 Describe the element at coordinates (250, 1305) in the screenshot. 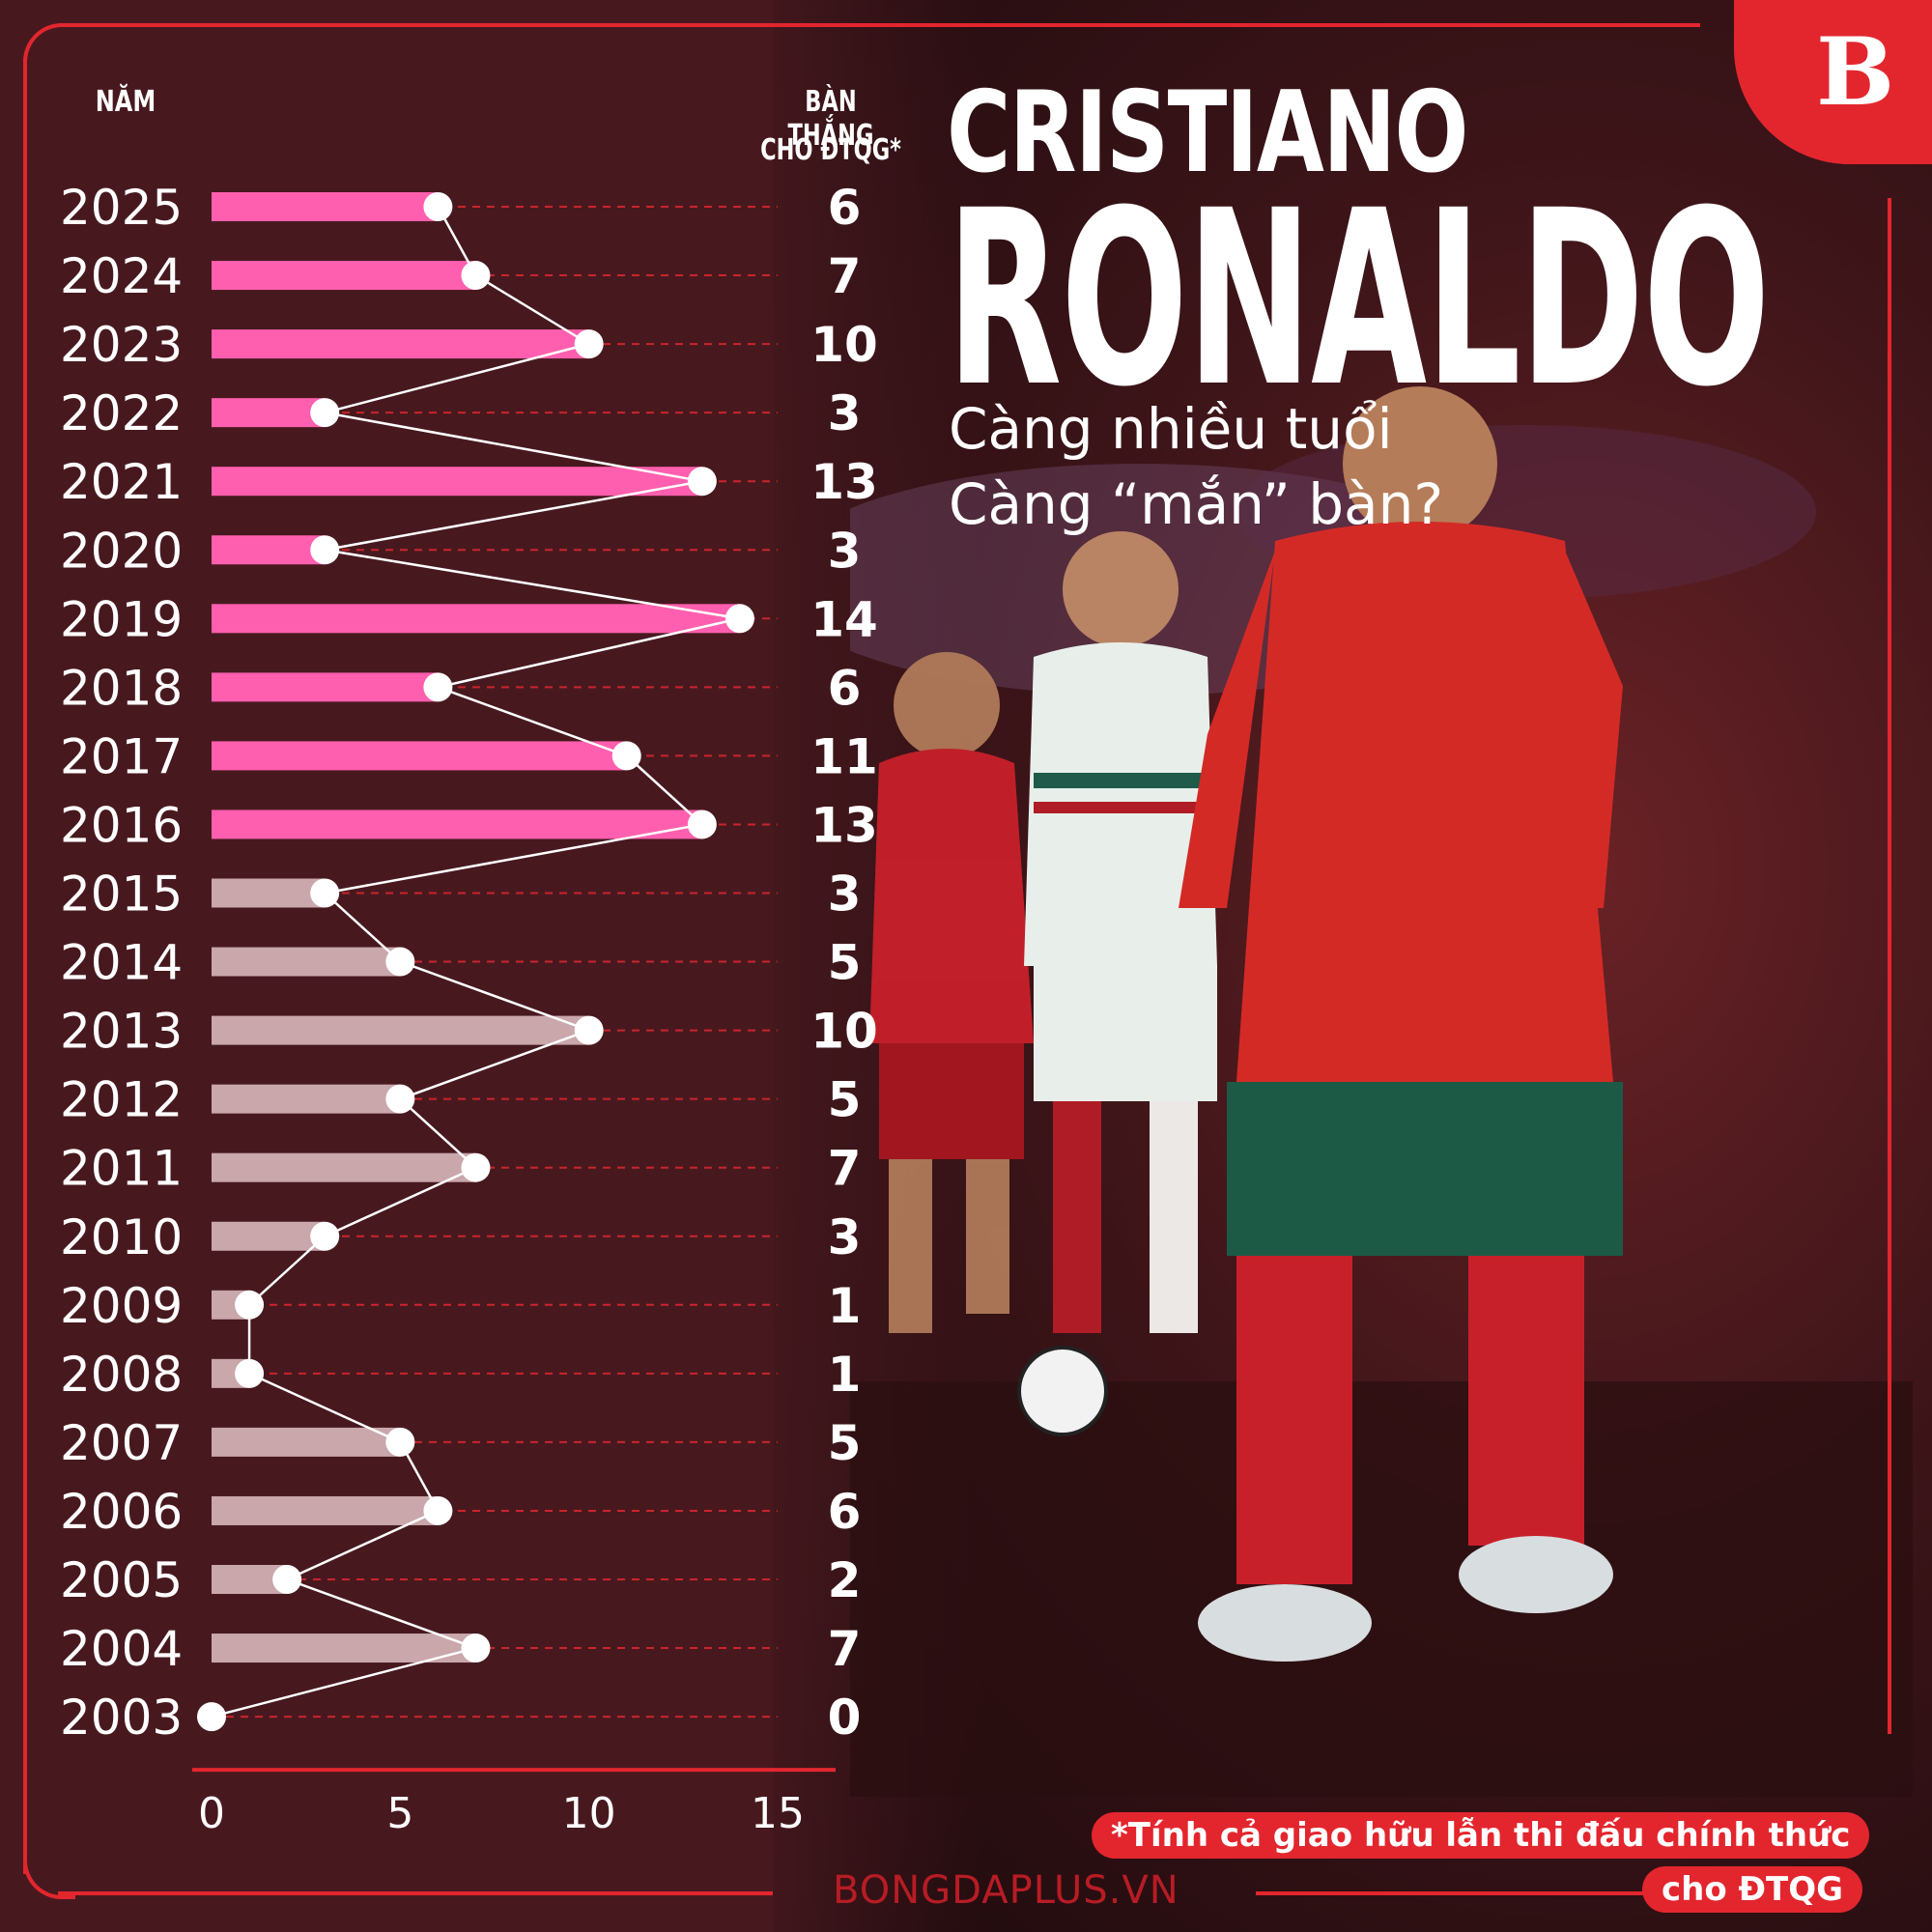

I see `data-point-2009` at that location.